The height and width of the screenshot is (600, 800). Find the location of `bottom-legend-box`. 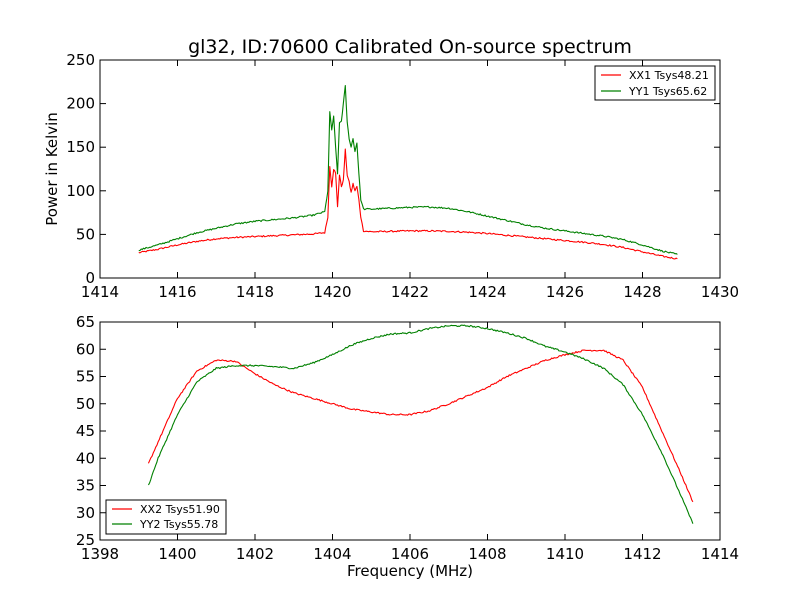

bottom-legend-box is located at coordinates (166, 517).